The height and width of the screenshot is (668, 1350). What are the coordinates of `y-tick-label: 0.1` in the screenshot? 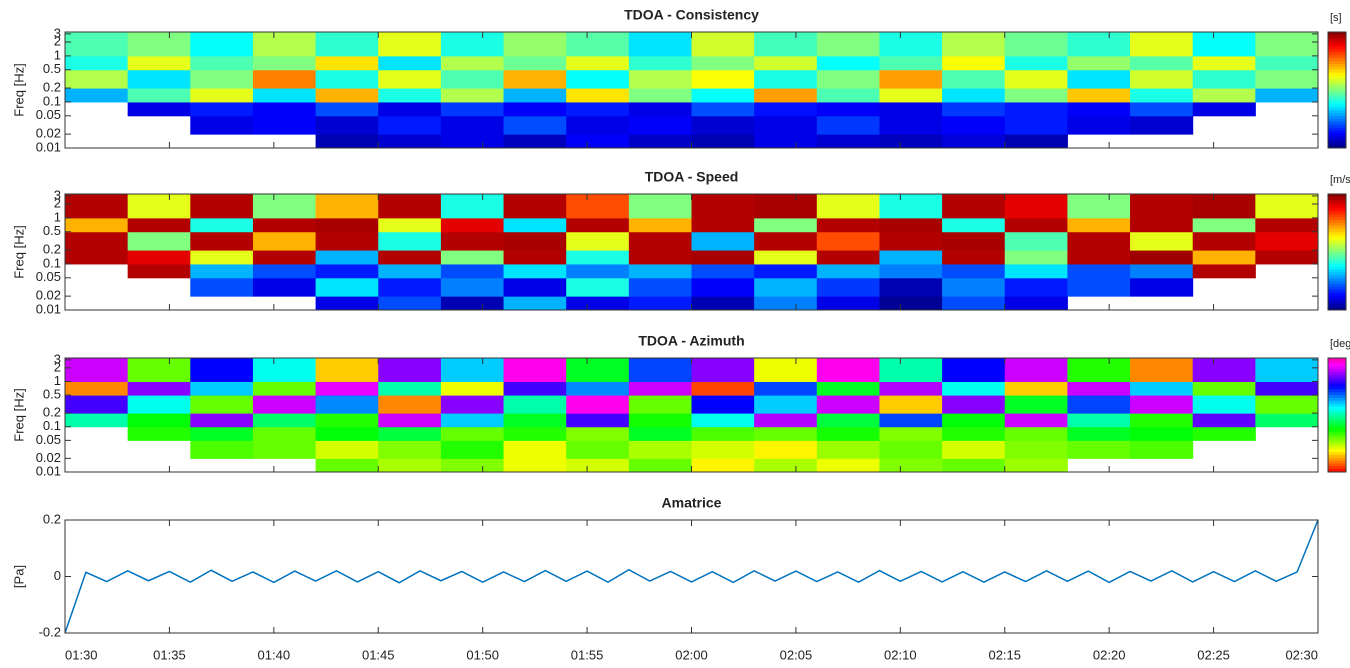 It's located at (52, 100).